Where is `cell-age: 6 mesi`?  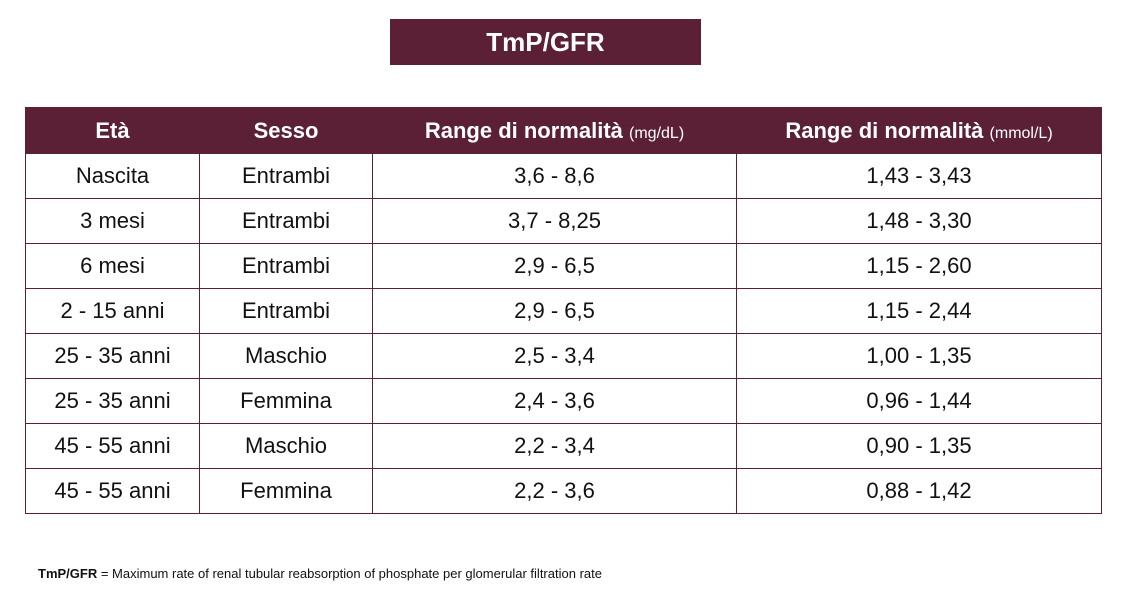 cell-age: 6 mesi is located at coordinates (112, 266).